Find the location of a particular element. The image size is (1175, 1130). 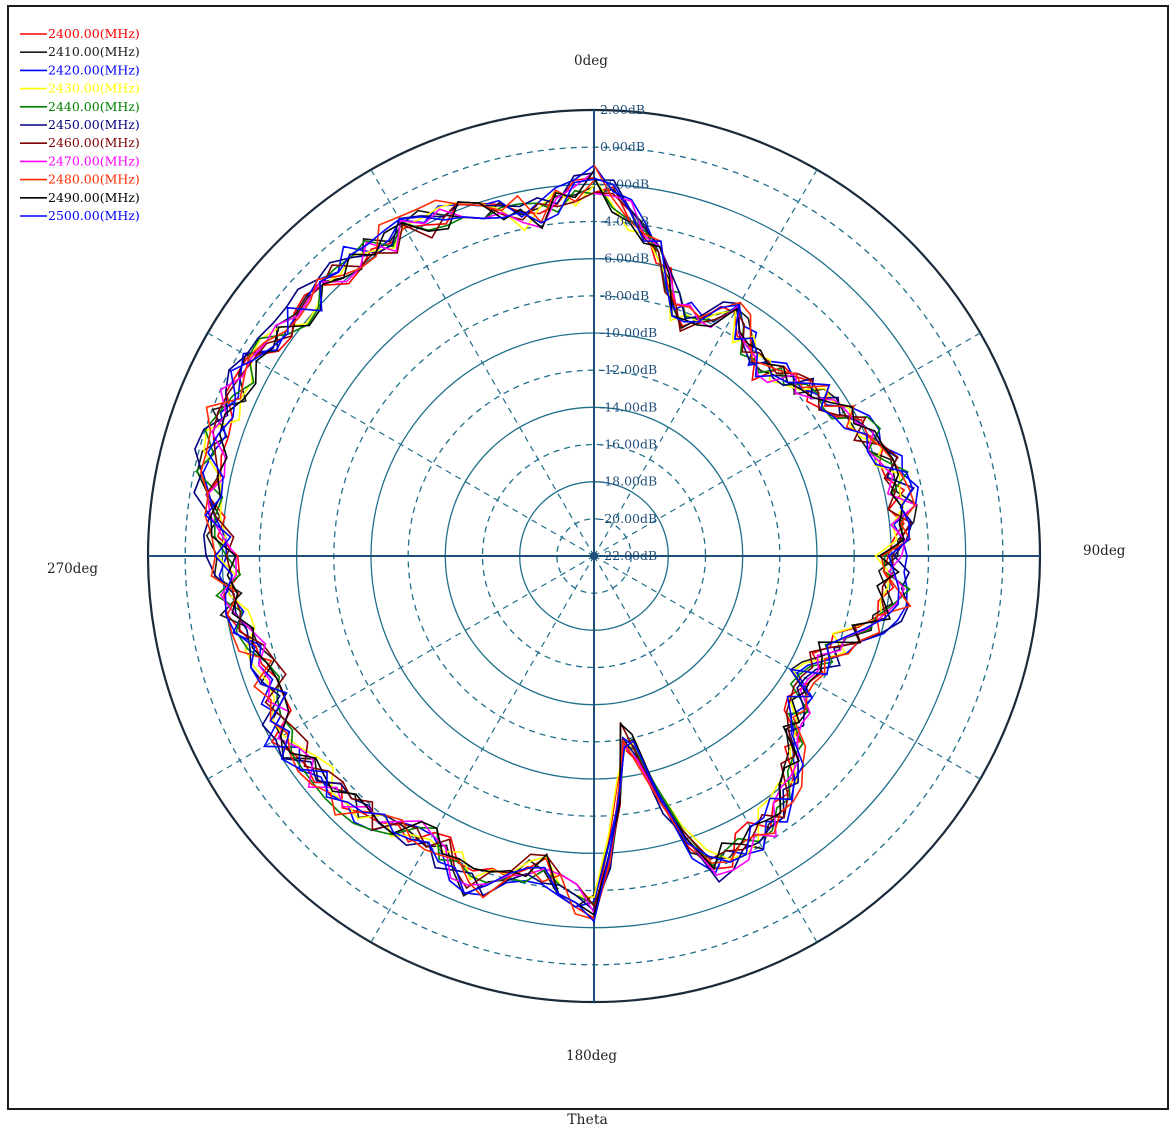

center-point is located at coordinates (594, 556).